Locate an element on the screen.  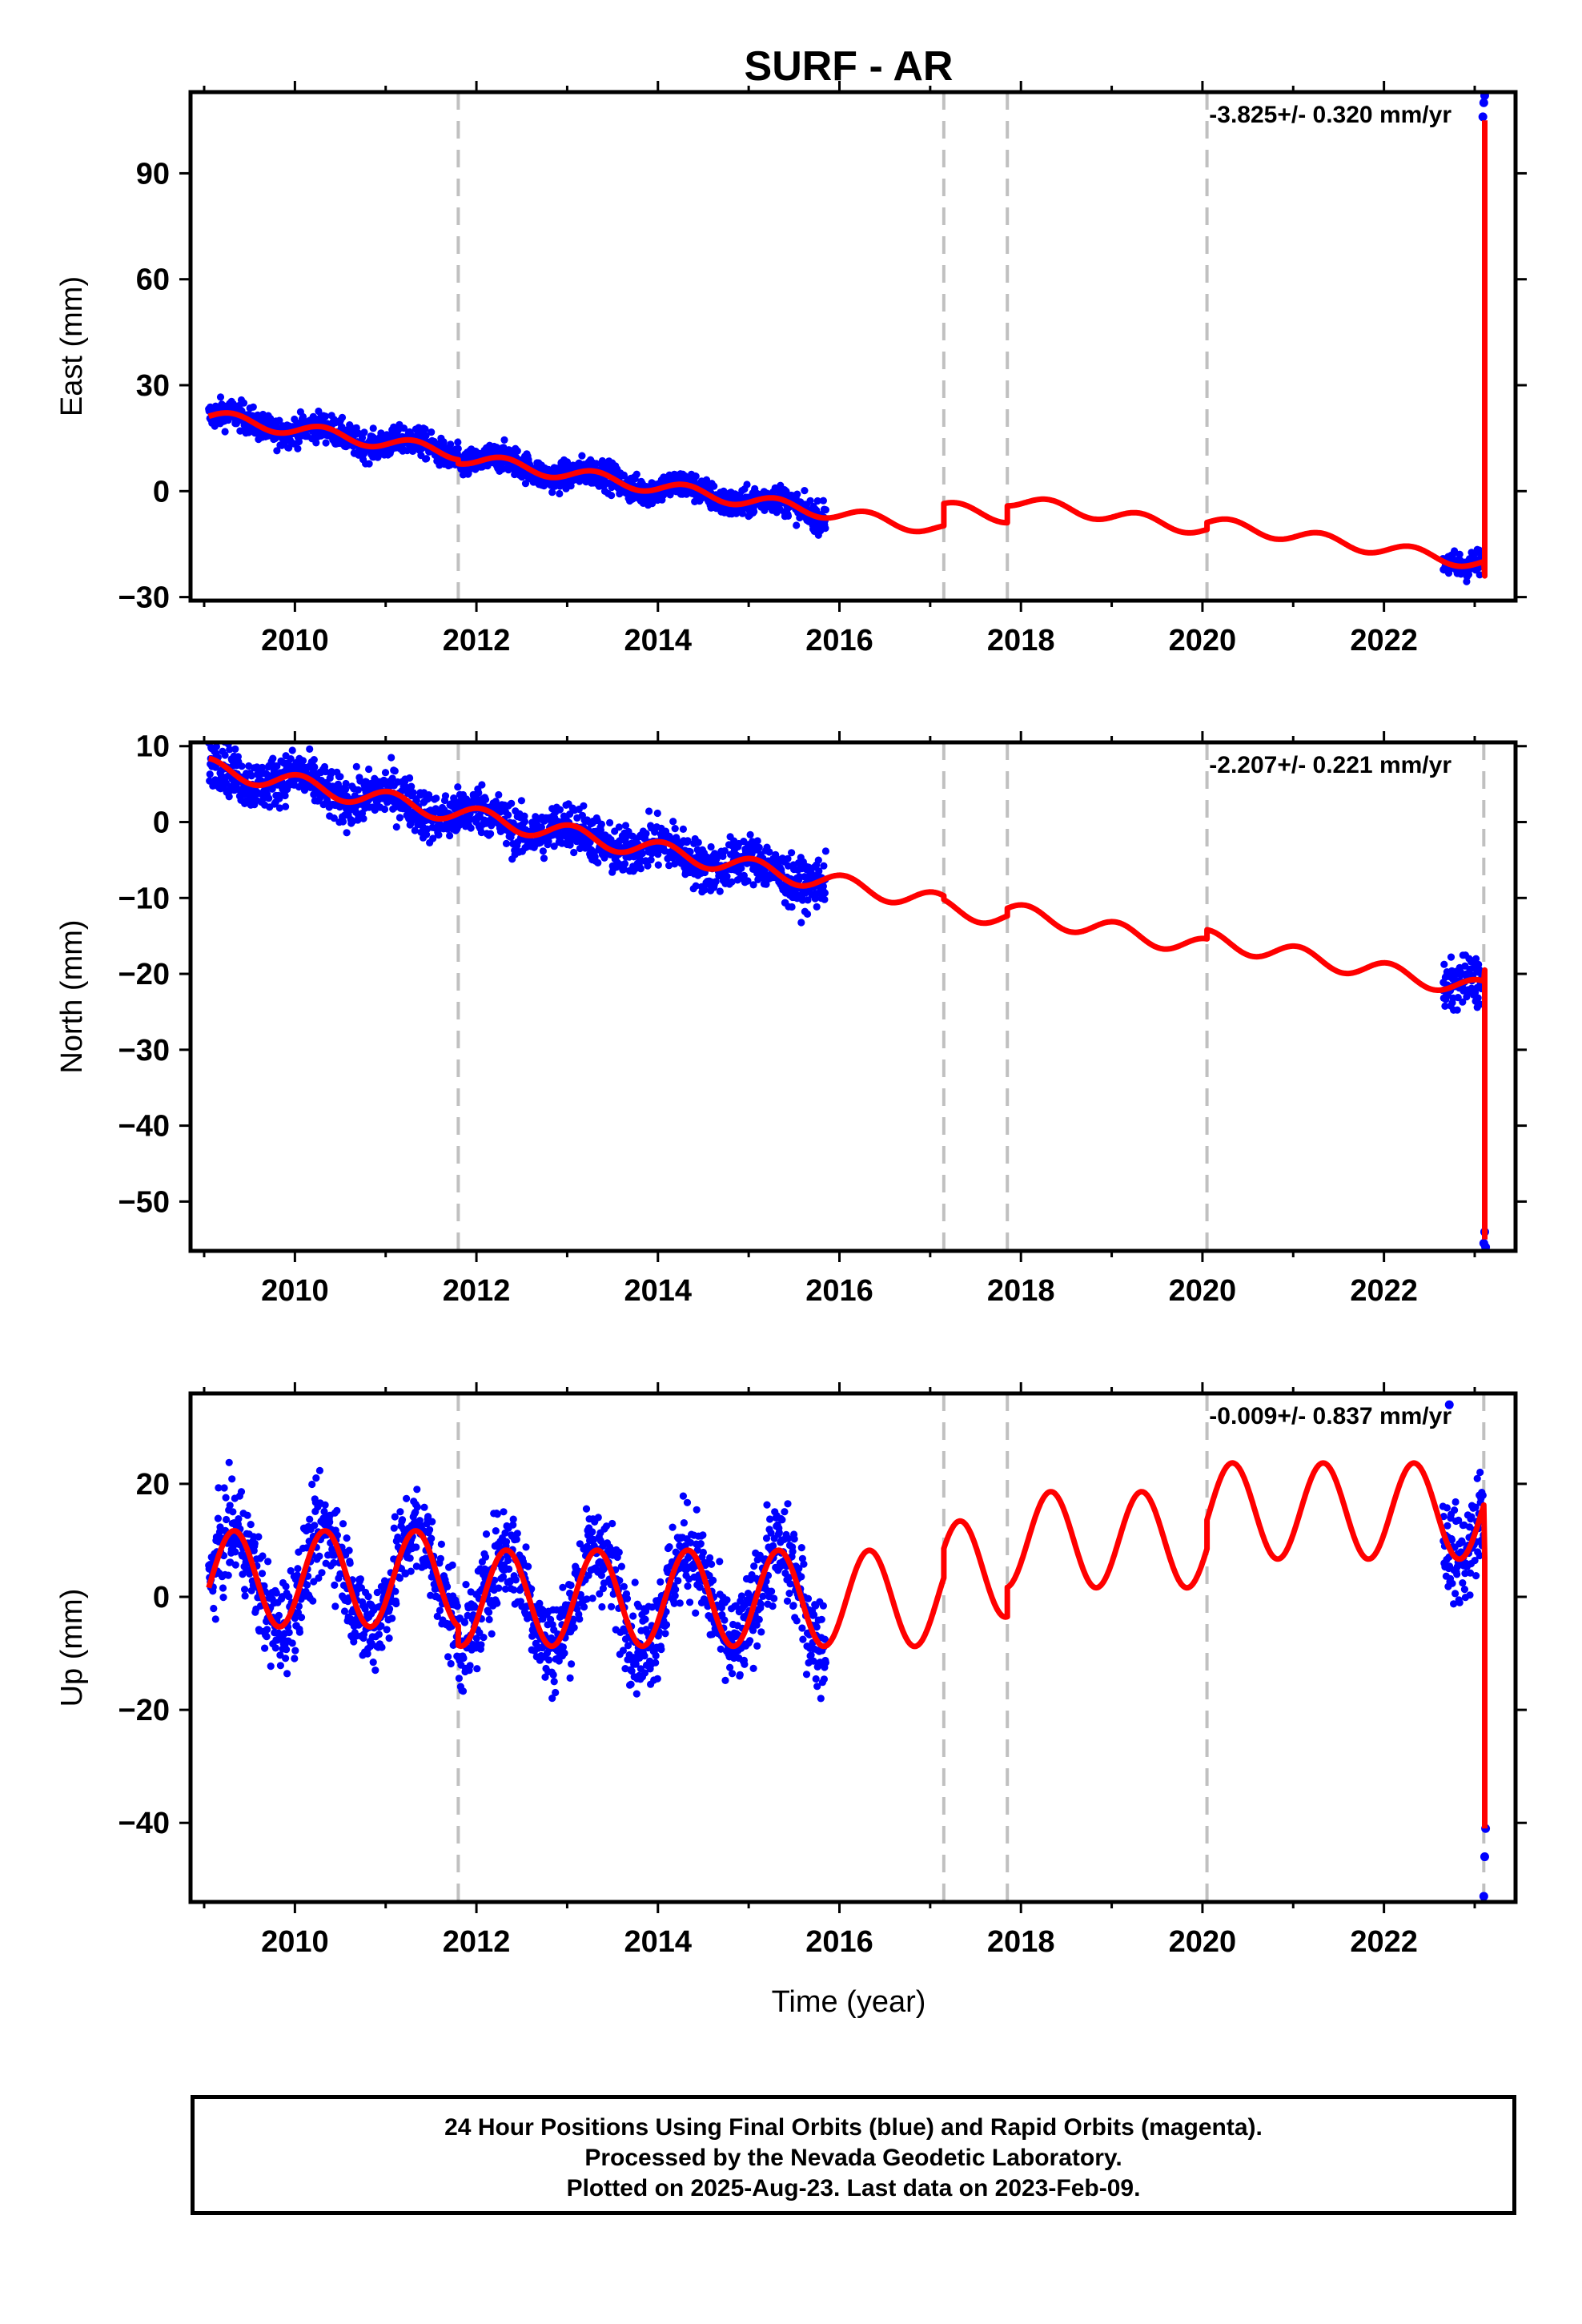
x-tick-label: 2012 is located at coordinates (477, 1291).